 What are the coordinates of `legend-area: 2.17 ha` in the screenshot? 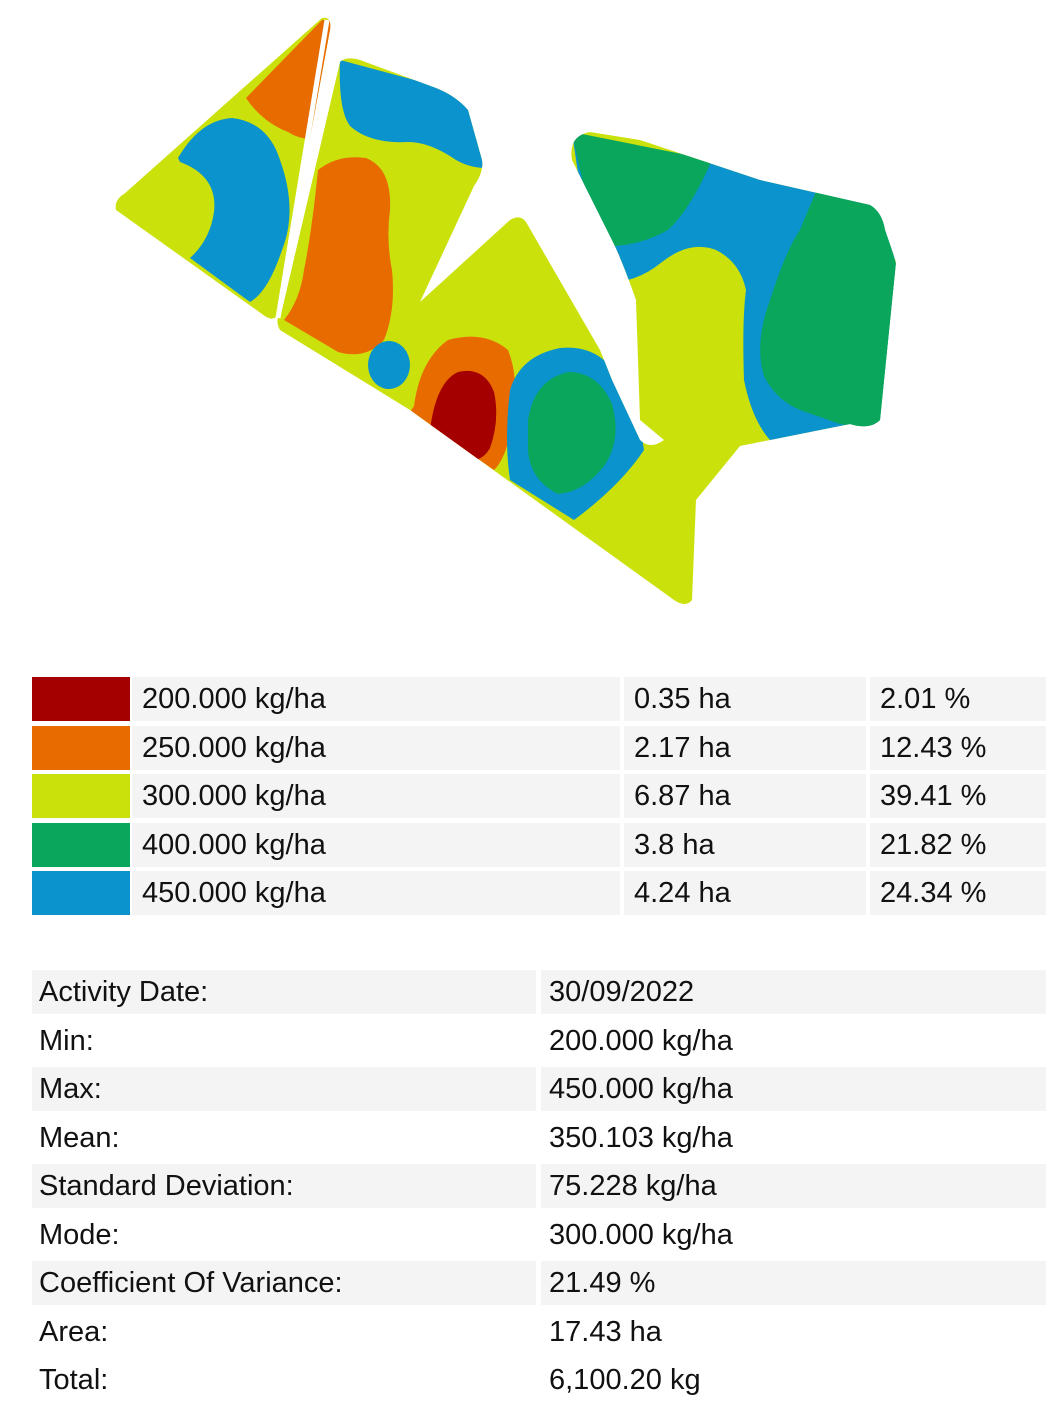 It's located at (745, 747).